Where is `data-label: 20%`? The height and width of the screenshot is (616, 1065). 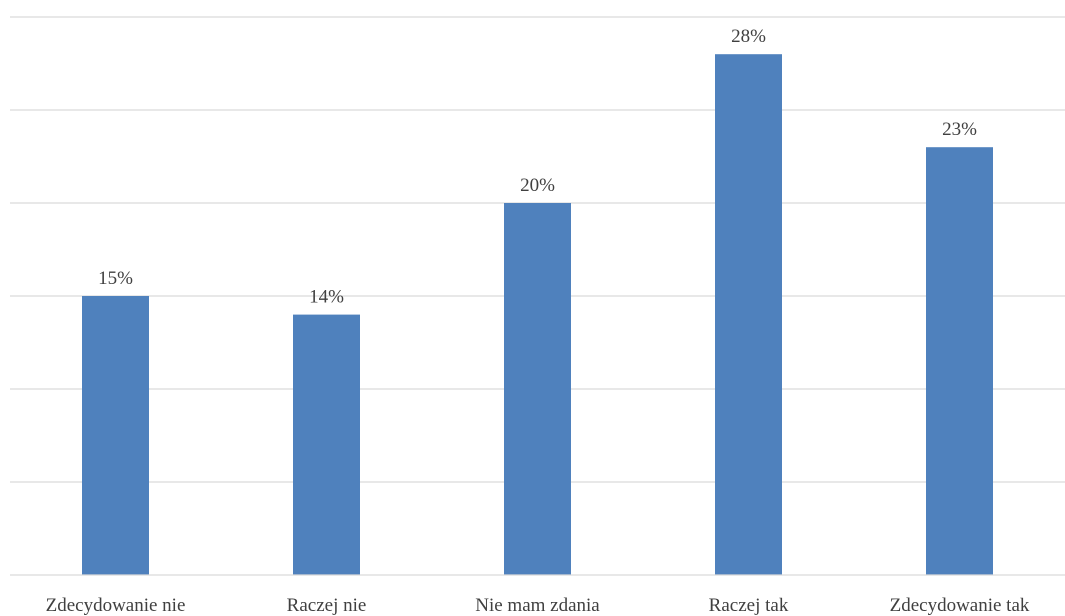 data-label: 20% is located at coordinates (537, 185).